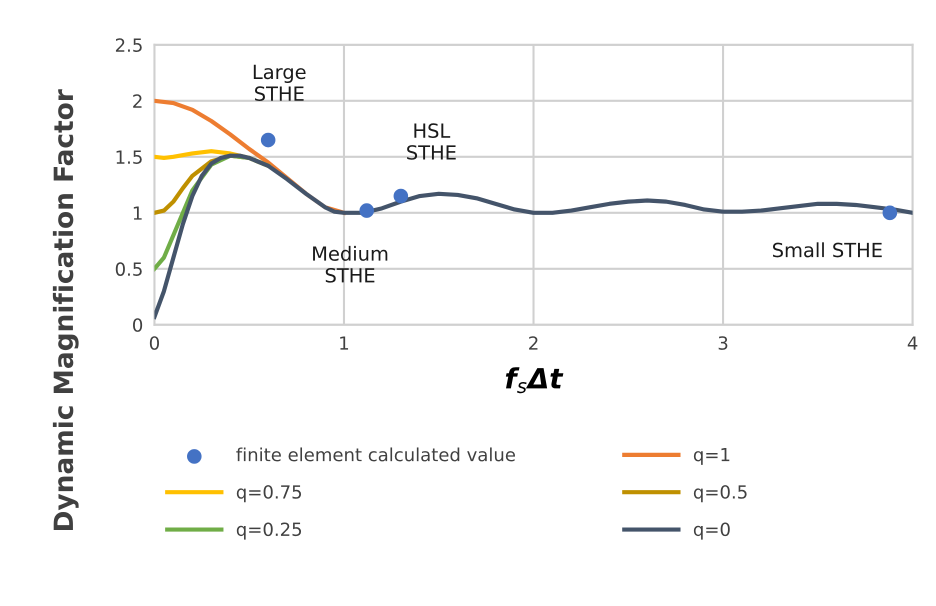 This screenshot has height=606, width=936. Describe the element at coordinates (375, 454) in the screenshot. I see `legend-label: finite element calculated value` at that location.